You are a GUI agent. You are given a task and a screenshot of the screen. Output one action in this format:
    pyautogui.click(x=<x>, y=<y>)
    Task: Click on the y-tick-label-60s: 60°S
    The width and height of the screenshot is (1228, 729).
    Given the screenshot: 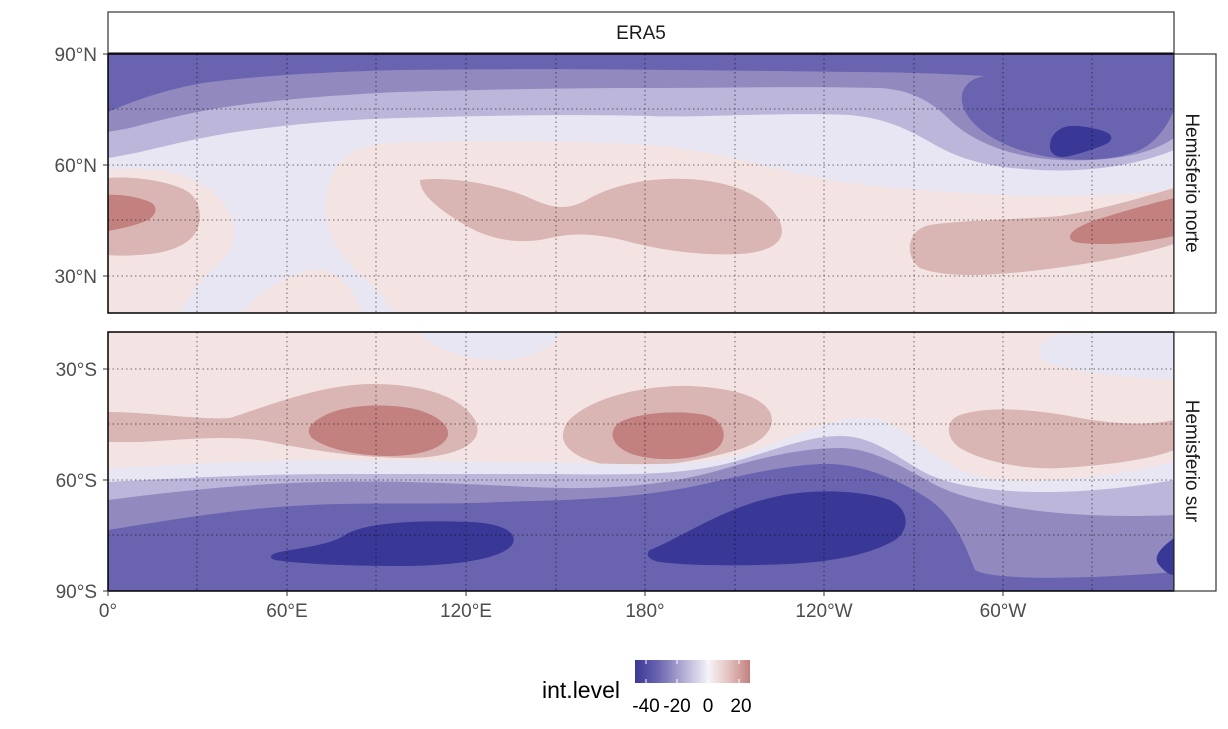 What is the action you would take?
    pyautogui.click(x=76, y=481)
    